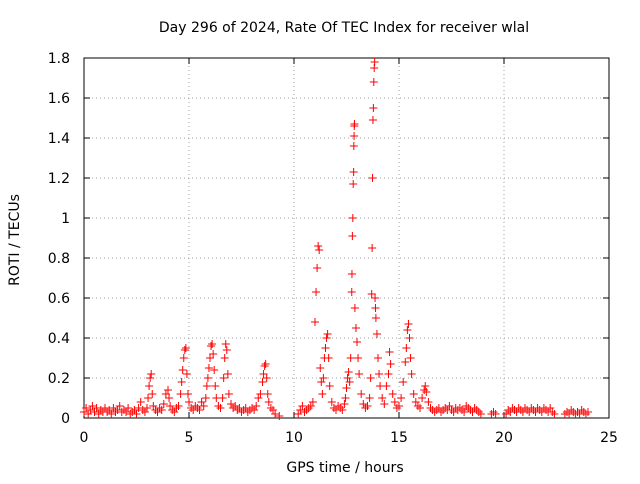  Describe the element at coordinates (65, 419) in the screenshot. I see `y-tick-label: 0` at that location.